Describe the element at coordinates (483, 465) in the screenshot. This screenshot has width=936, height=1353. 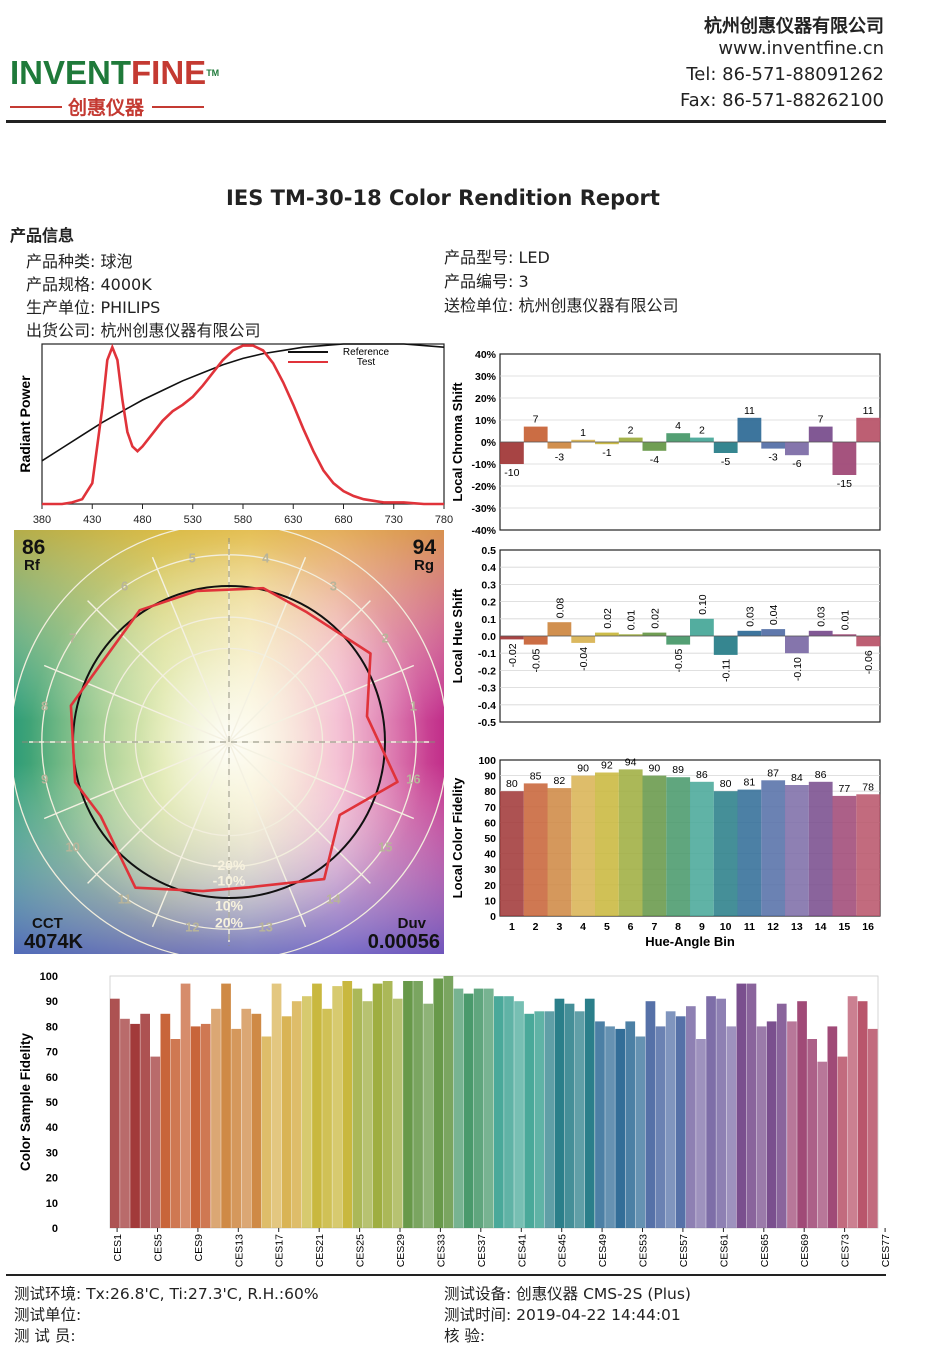
I see `y-tick-label: -10%` at that location.